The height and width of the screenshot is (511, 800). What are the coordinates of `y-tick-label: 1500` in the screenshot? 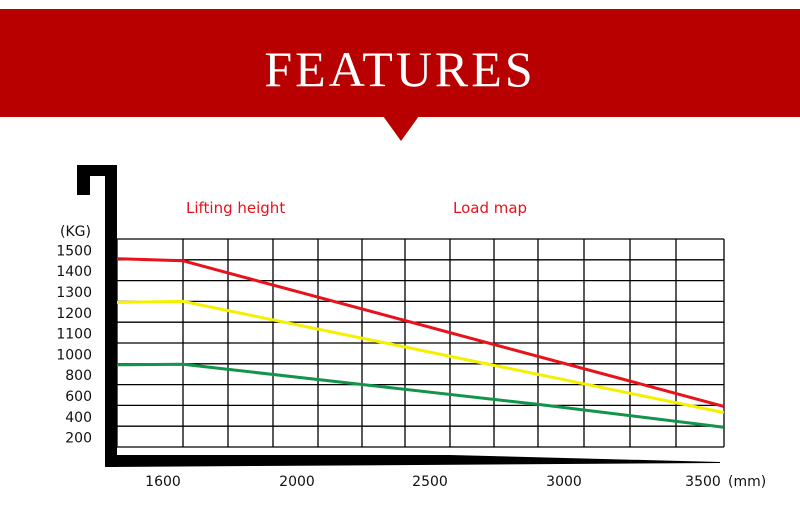 It's located at (74, 251).